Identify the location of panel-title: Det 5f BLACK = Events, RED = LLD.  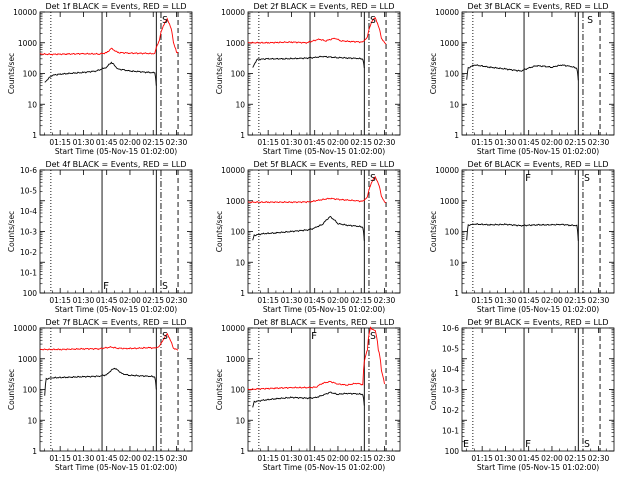
(323, 164).